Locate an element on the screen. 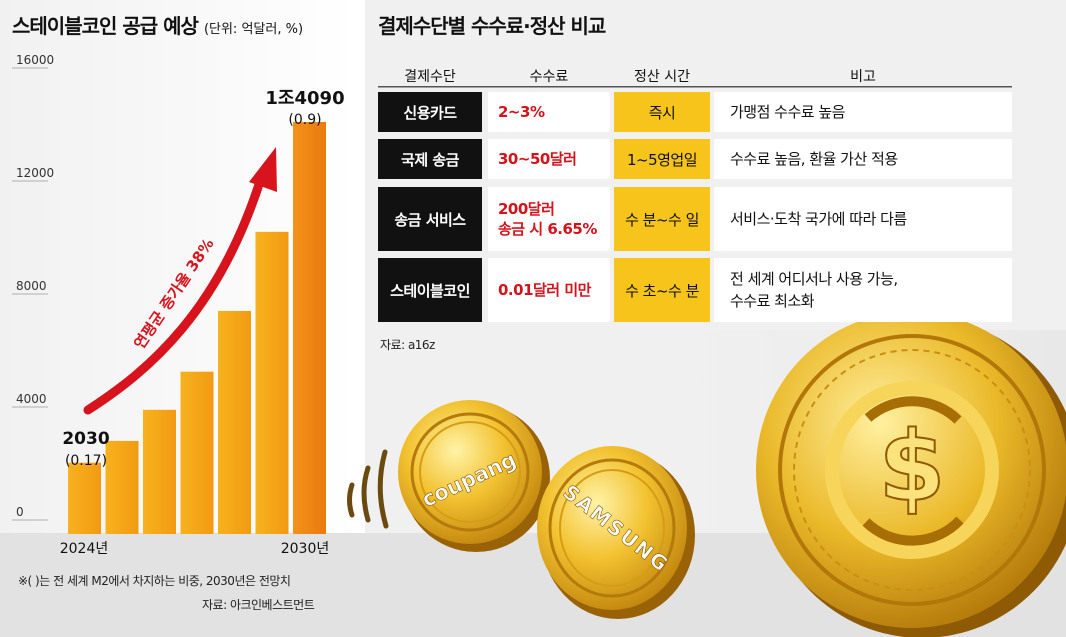 Image resolution: width=1066 pixels, height=637 pixels. row-method-text: 스테이블코인 is located at coordinates (430, 290).